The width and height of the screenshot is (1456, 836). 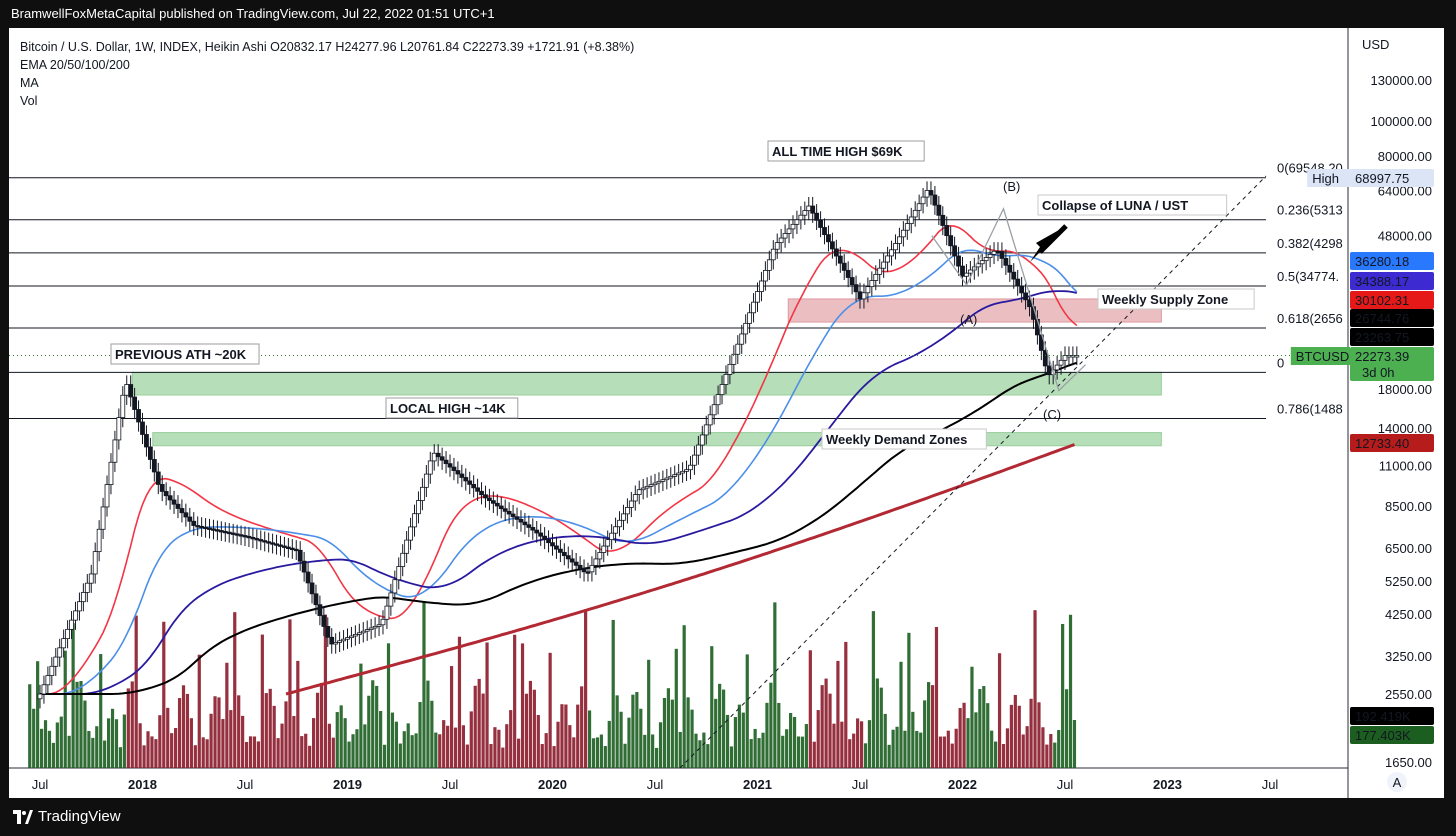 I want to click on tradingview-brand: TradingView, so click(x=79, y=816).